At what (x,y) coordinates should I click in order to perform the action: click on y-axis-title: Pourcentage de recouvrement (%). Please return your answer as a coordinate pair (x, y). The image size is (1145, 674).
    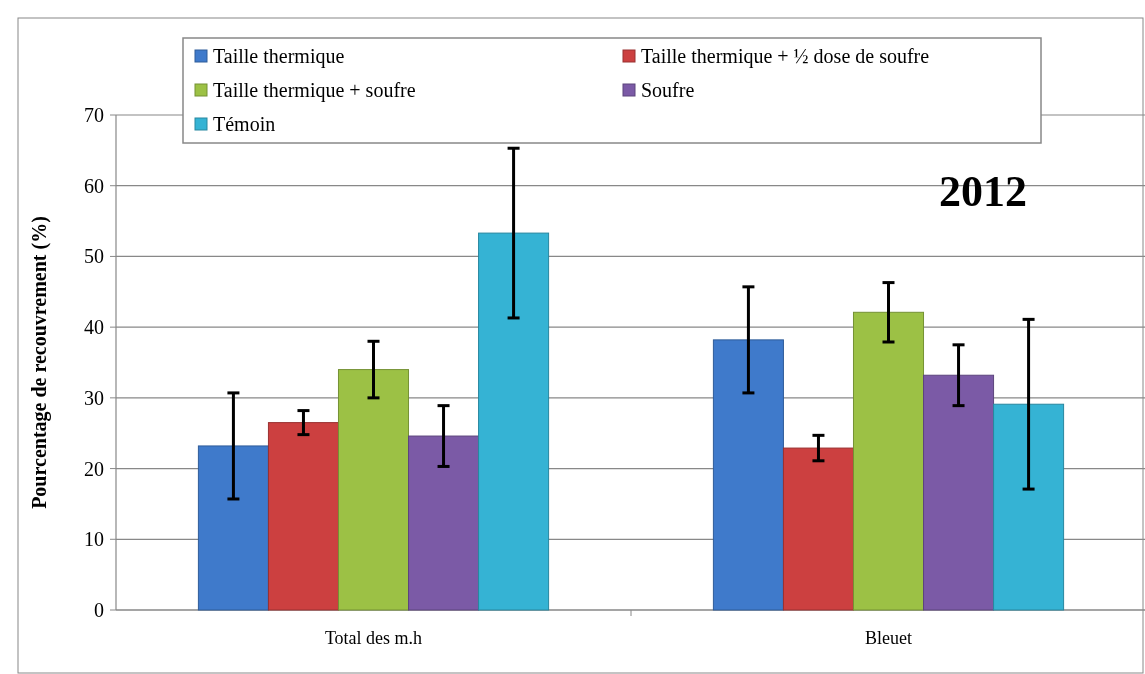
    Looking at the image, I should click on (39, 362).